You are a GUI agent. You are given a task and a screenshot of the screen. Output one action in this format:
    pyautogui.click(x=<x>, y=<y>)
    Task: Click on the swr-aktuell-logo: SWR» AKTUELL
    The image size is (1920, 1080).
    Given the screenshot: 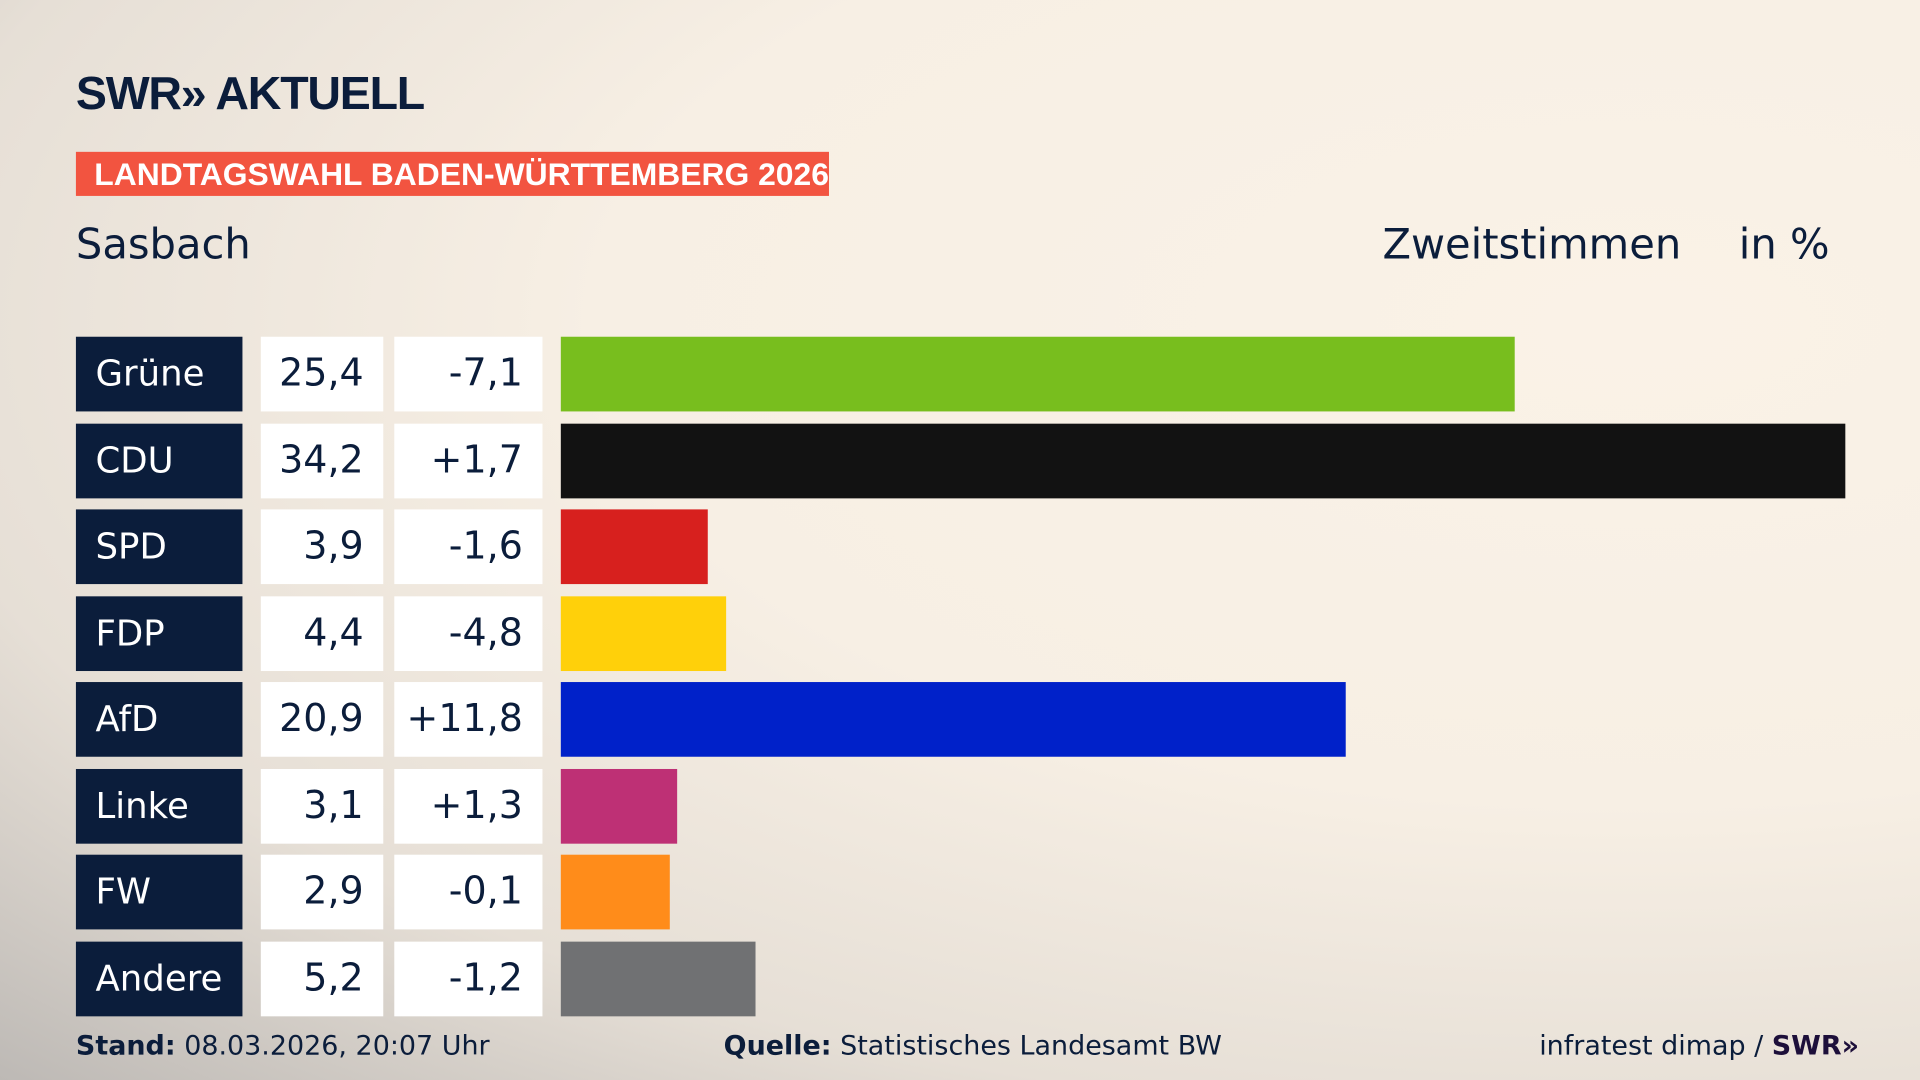 What is the action you would take?
    pyautogui.click(x=250, y=94)
    